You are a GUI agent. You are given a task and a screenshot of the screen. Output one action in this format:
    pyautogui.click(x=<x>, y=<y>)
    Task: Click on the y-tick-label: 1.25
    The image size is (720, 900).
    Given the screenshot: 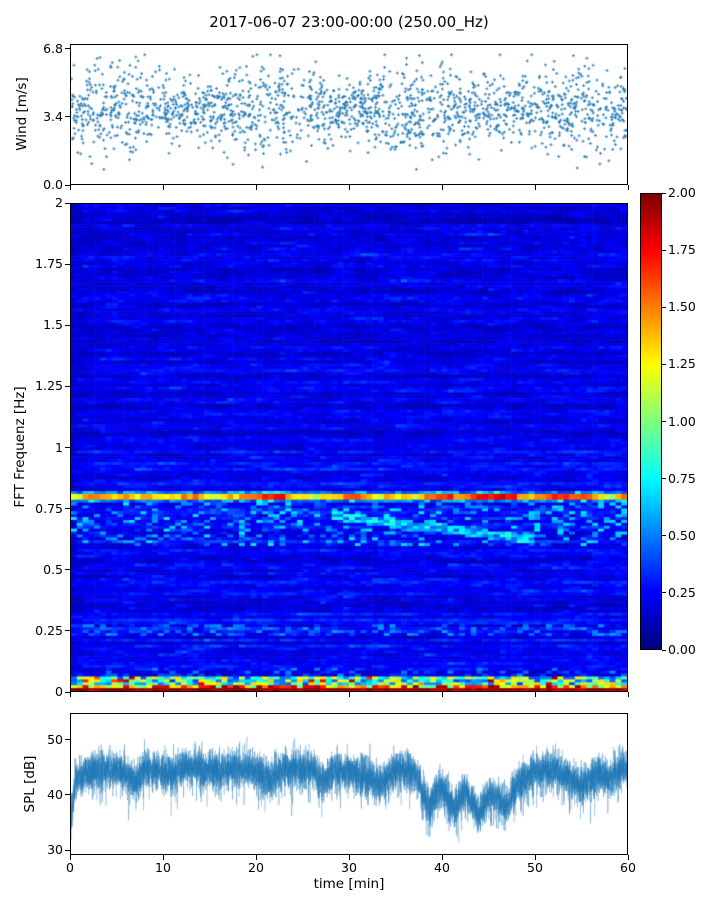 What is the action you would take?
    pyautogui.click(x=49, y=386)
    